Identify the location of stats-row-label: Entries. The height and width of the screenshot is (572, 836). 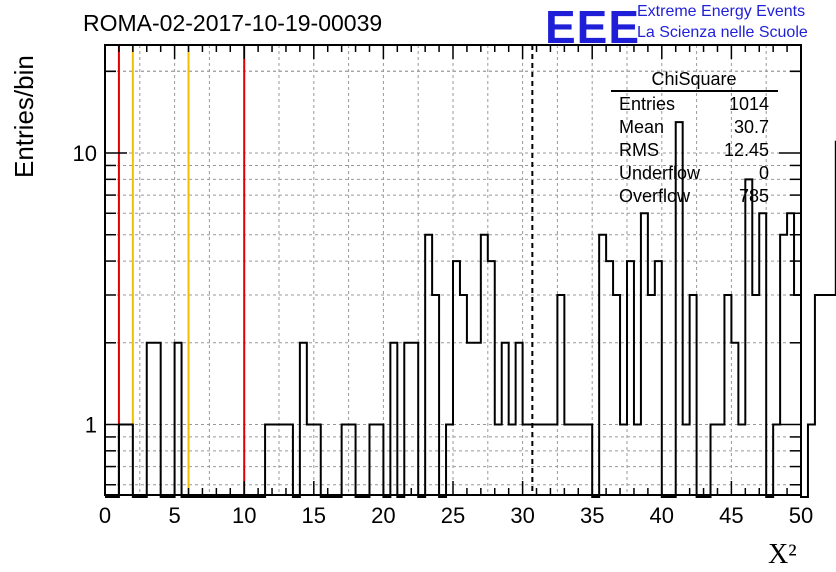
(647, 104).